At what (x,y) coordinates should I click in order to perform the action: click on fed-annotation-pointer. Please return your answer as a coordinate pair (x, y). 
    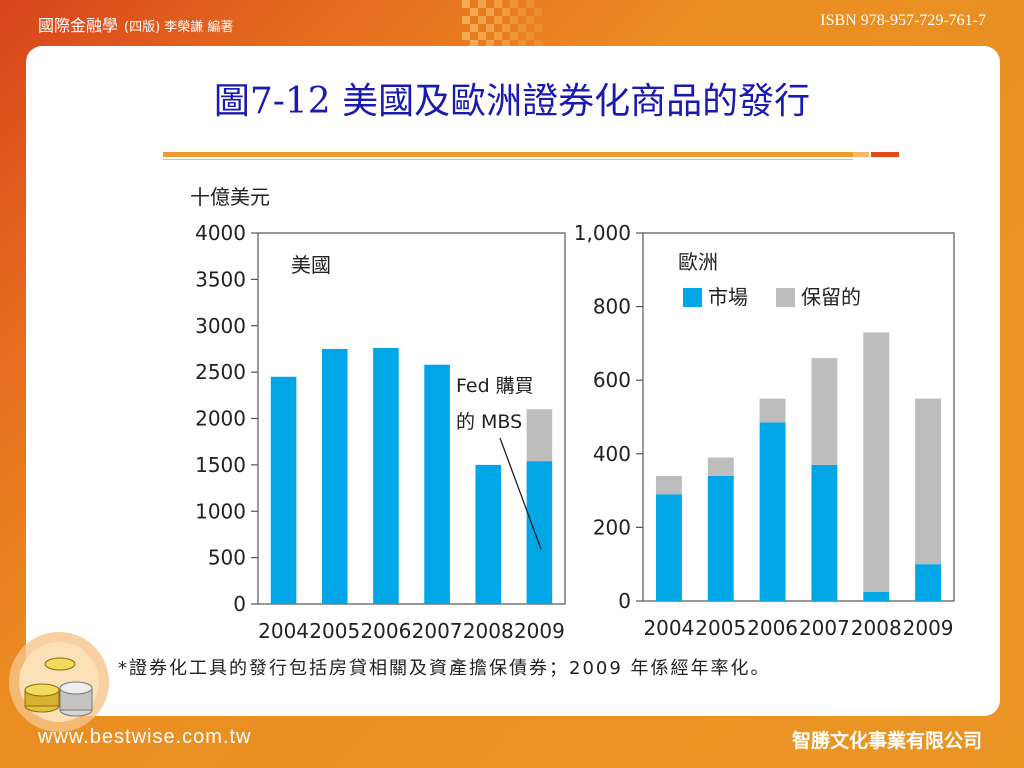
    Looking at the image, I should click on (520, 493).